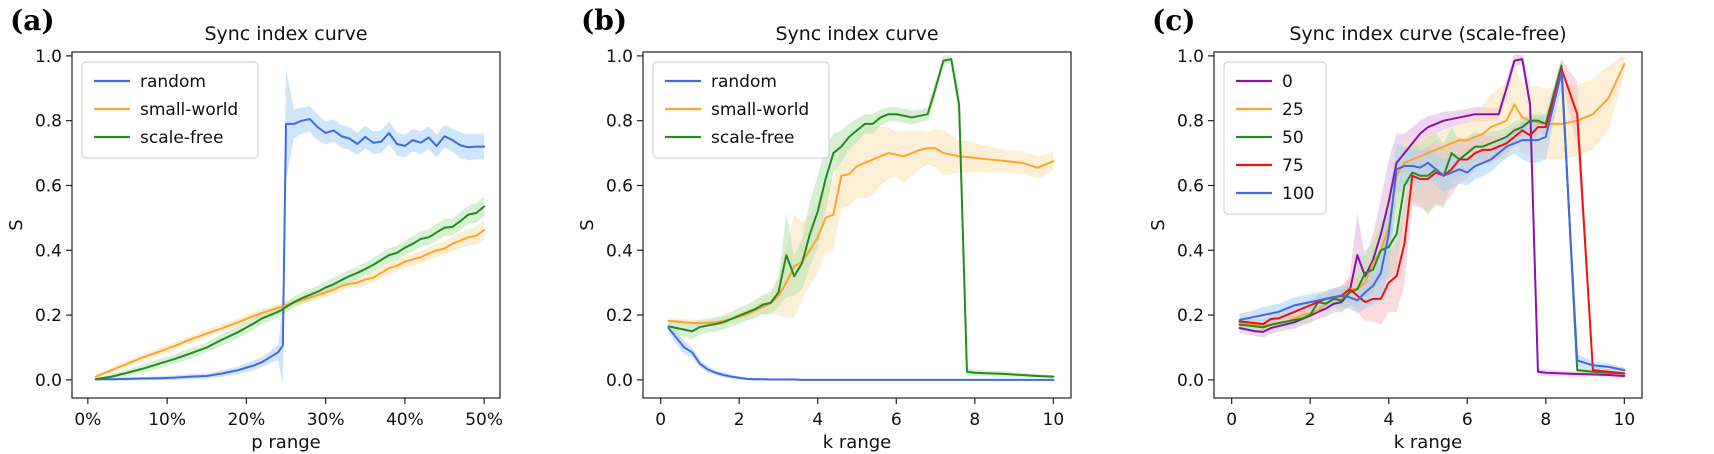 The image size is (1714, 454). I want to click on legend-label-100: 100, so click(1298, 194).